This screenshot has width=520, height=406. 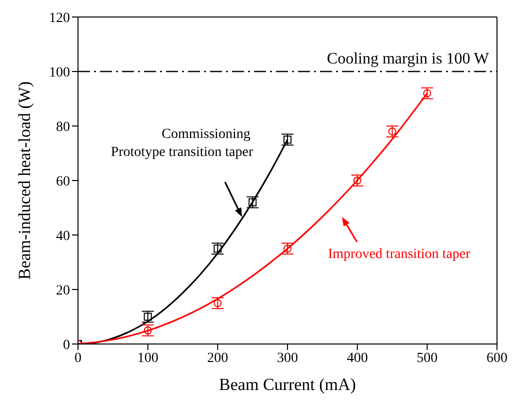 What do you see at coordinates (63, 182) in the screenshot?
I see `y-tick-label: 60` at bounding box center [63, 182].